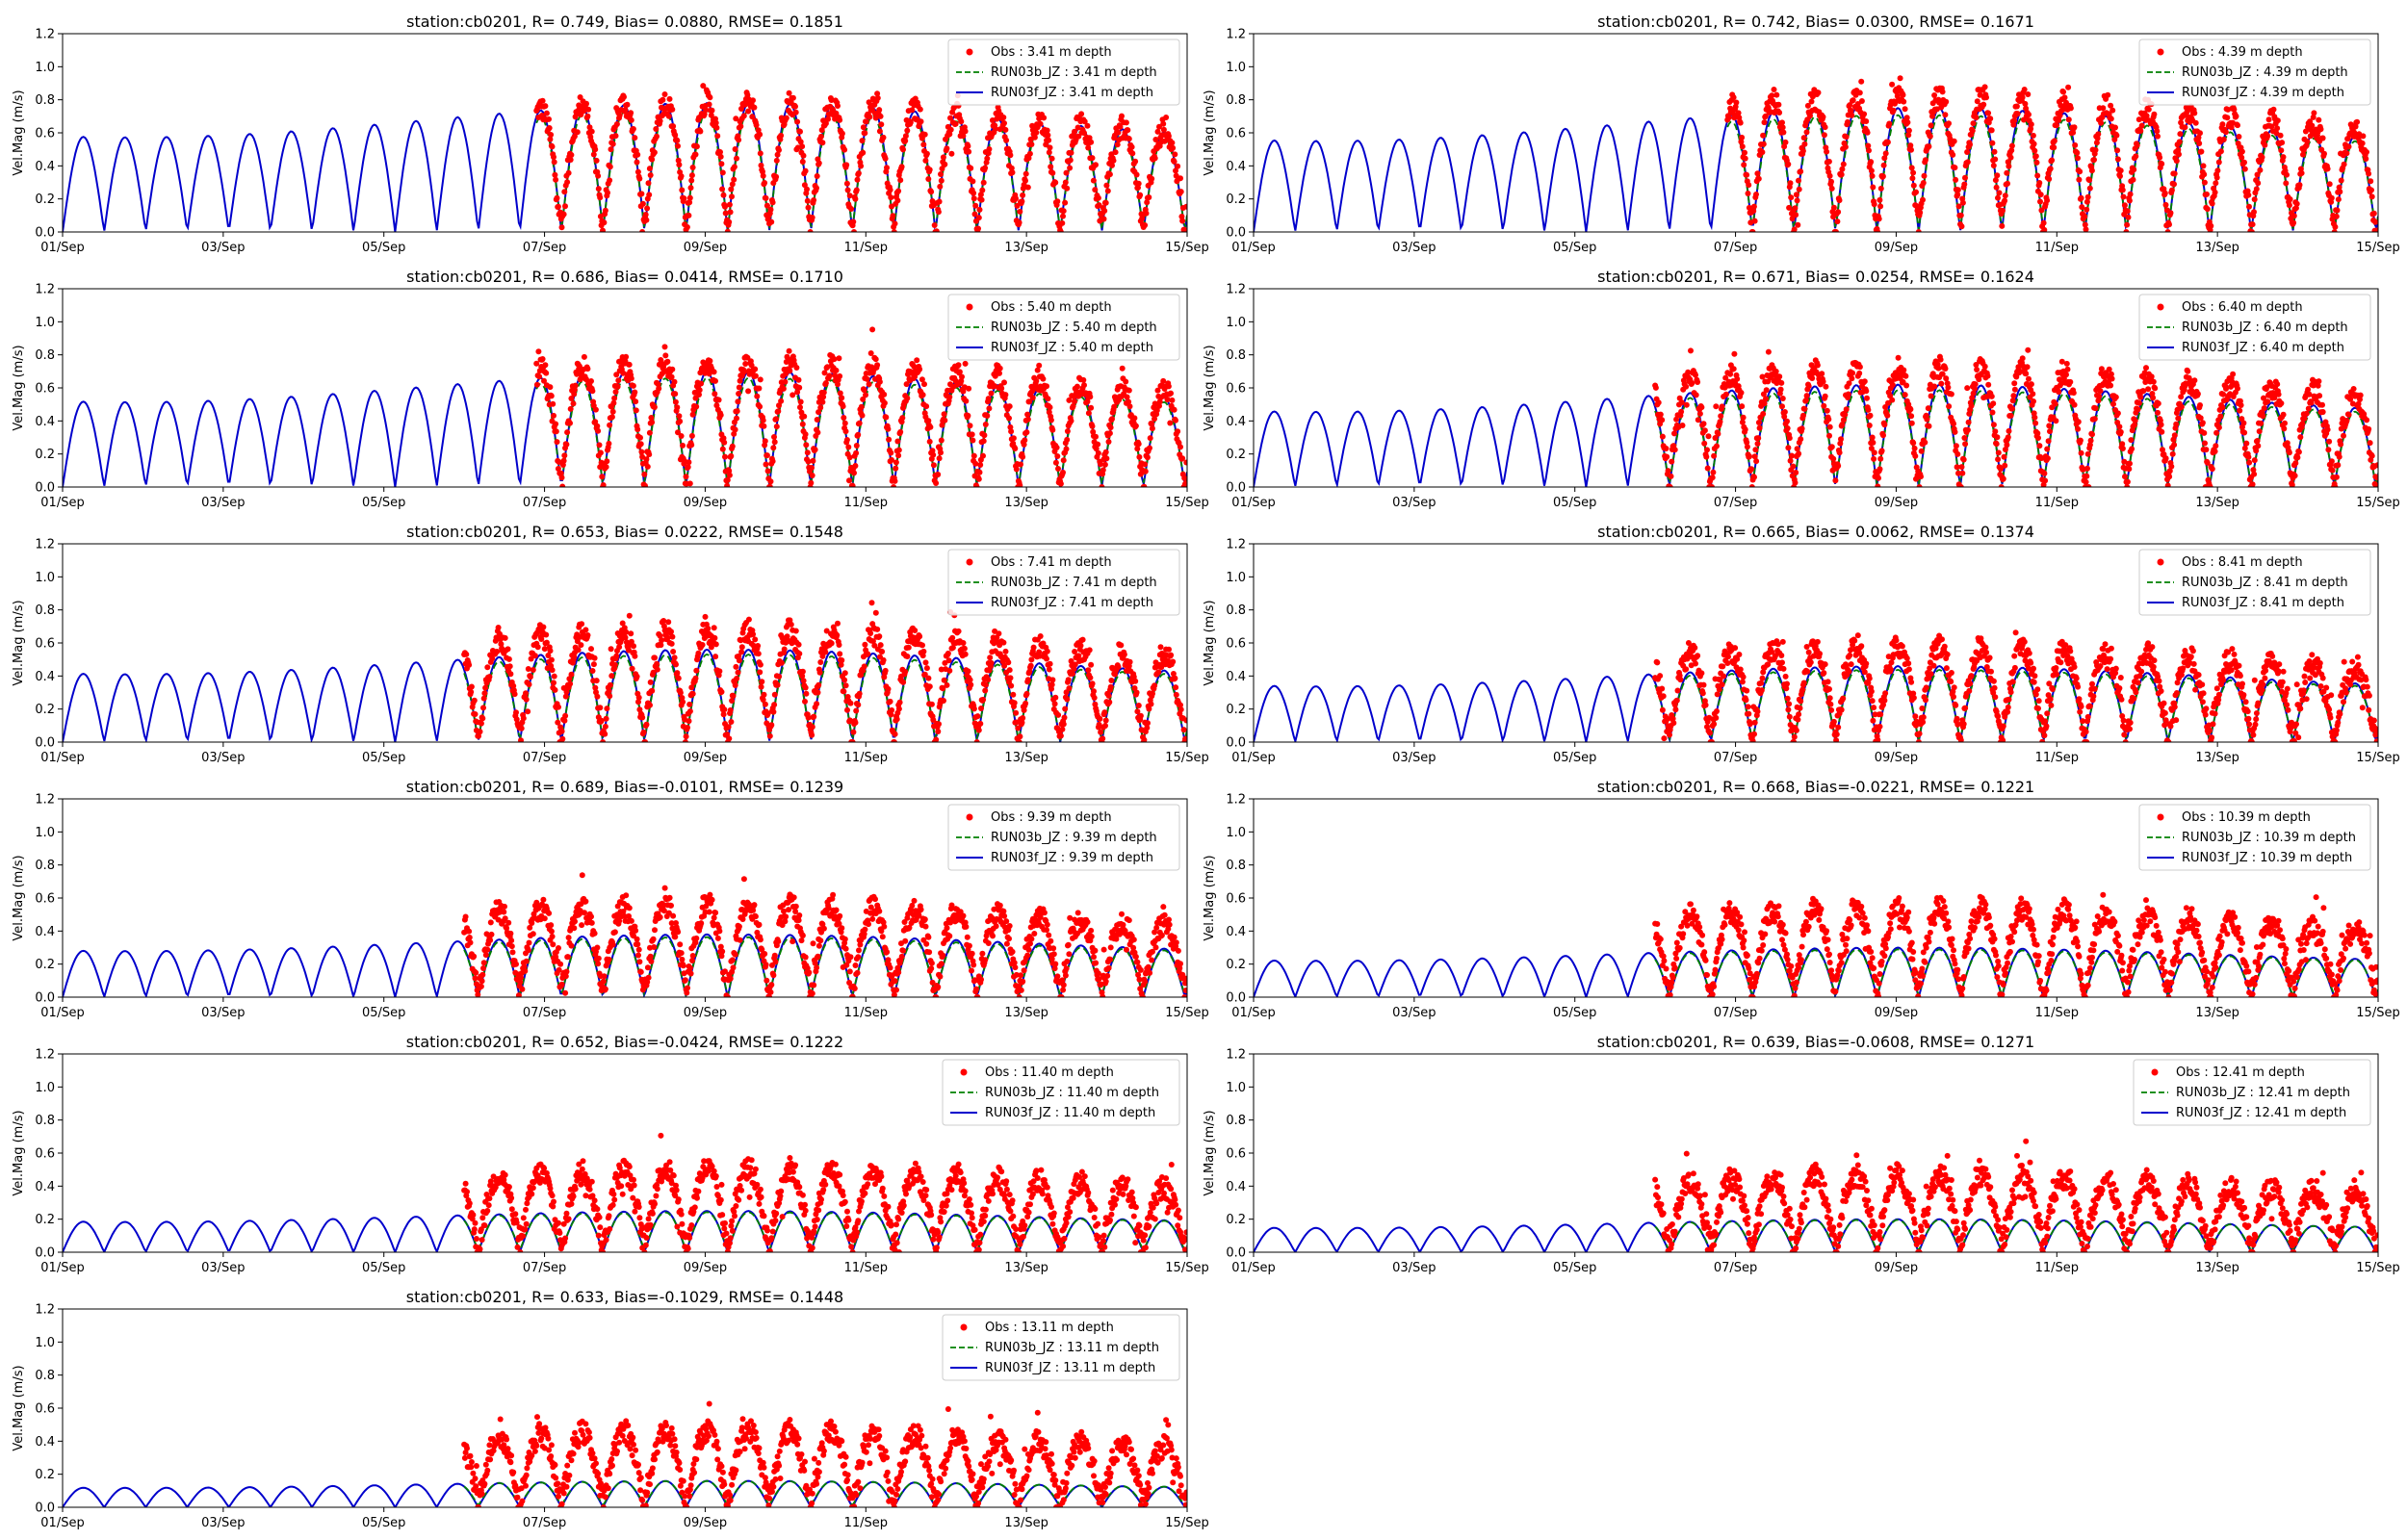  Describe the element at coordinates (62, 248) in the screenshot. I see `x-tick-label: 01/Sep` at that location.